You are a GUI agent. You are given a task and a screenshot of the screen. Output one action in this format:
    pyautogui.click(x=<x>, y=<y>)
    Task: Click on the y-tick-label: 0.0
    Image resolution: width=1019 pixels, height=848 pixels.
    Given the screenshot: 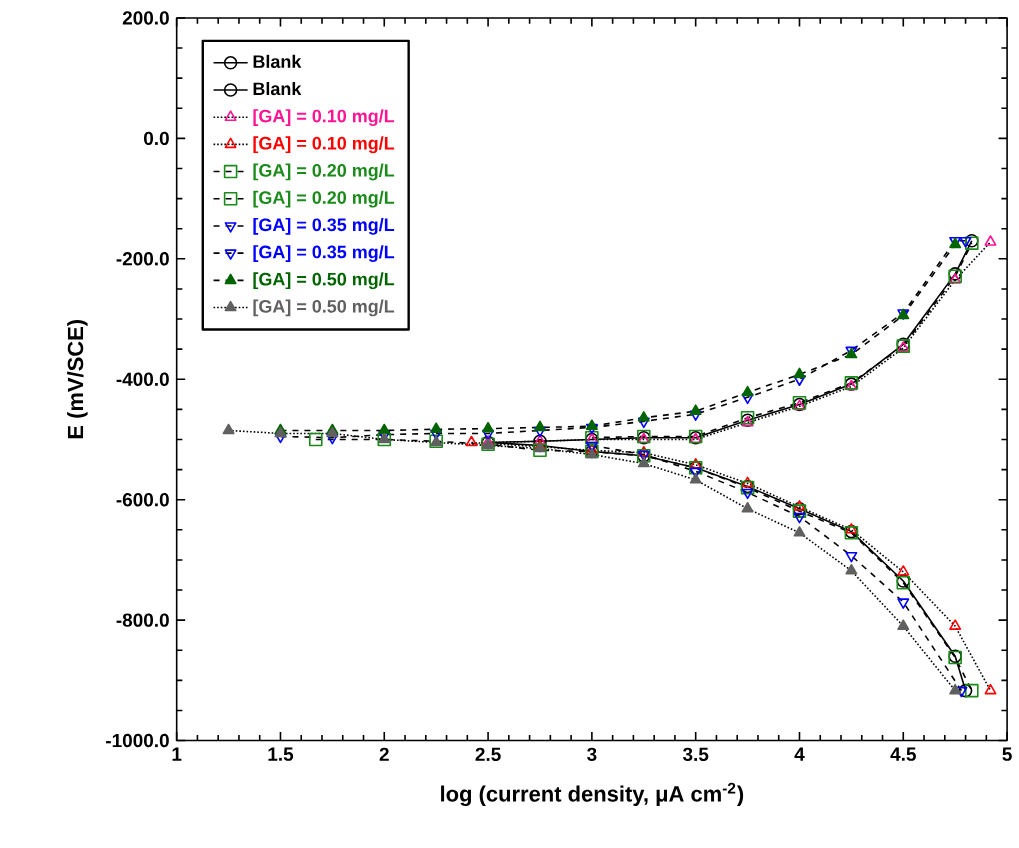 What is the action you would take?
    pyautogui.click(x=156, y=138)
    